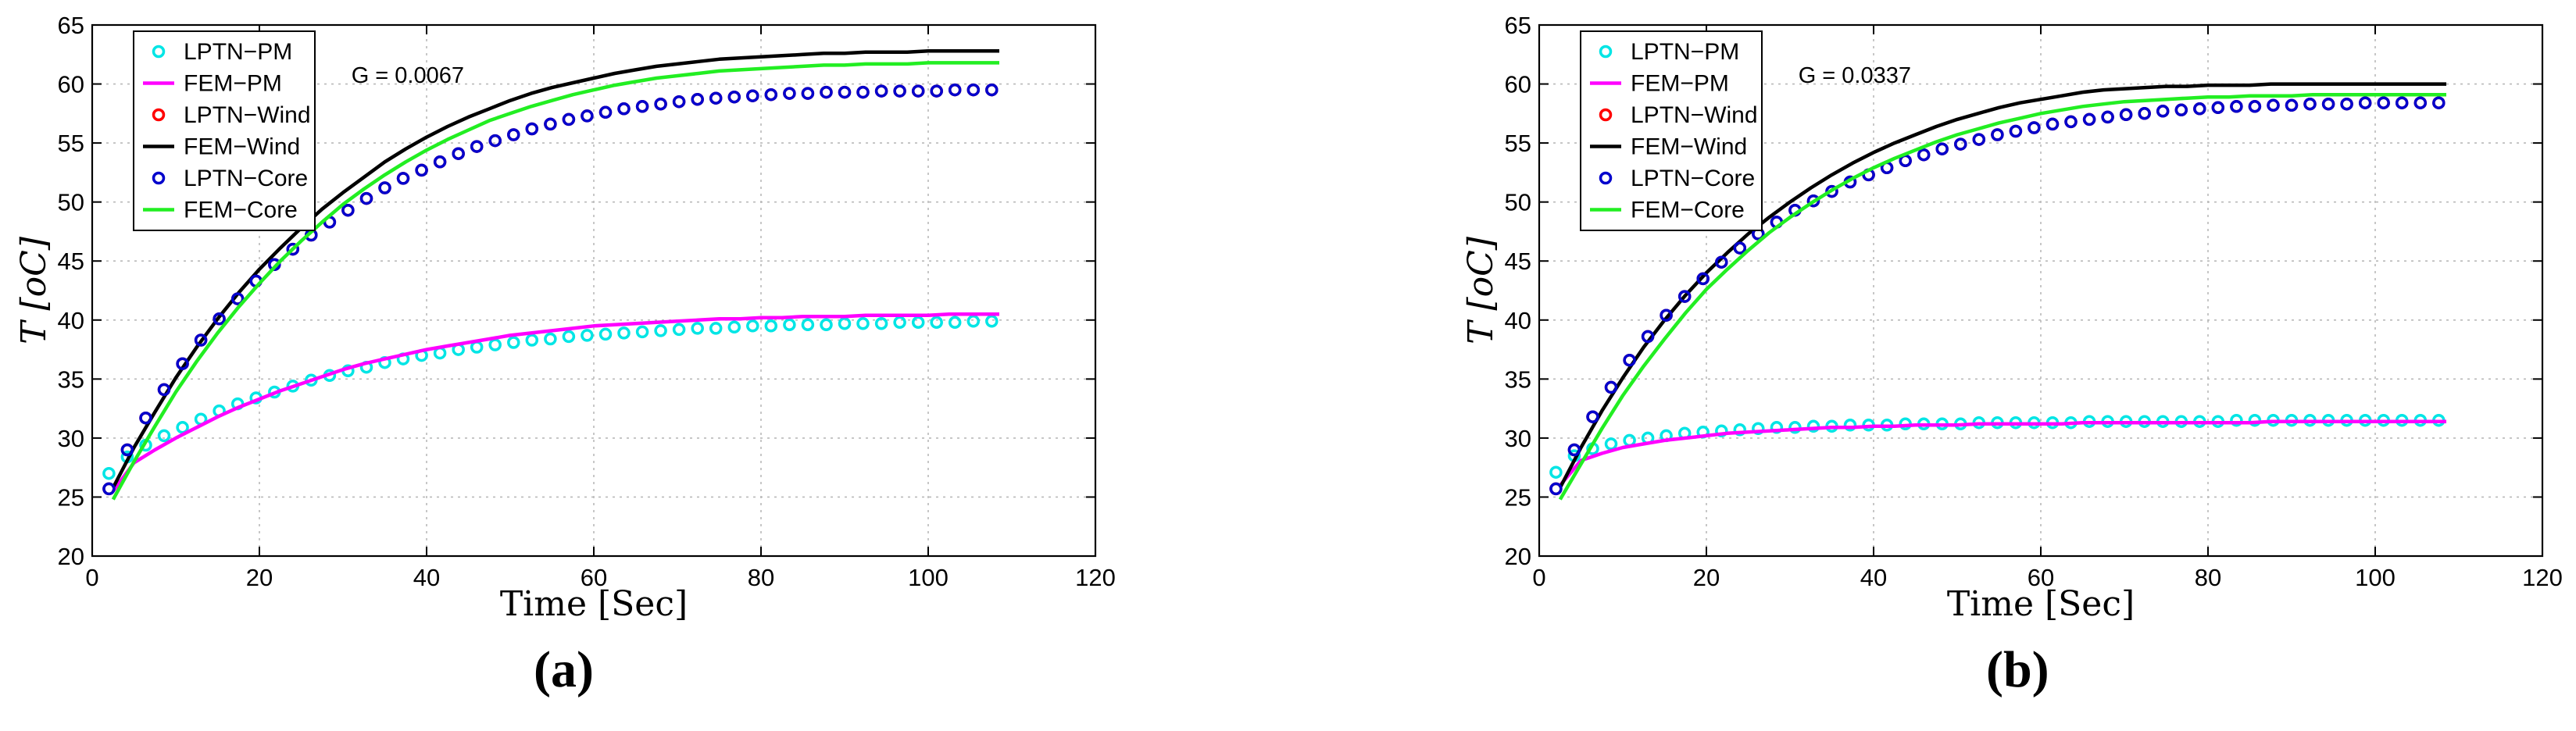  Describe the element at coordinates (1518, 556) in the screenshot. I see `y-tick-label: 20` at that location.